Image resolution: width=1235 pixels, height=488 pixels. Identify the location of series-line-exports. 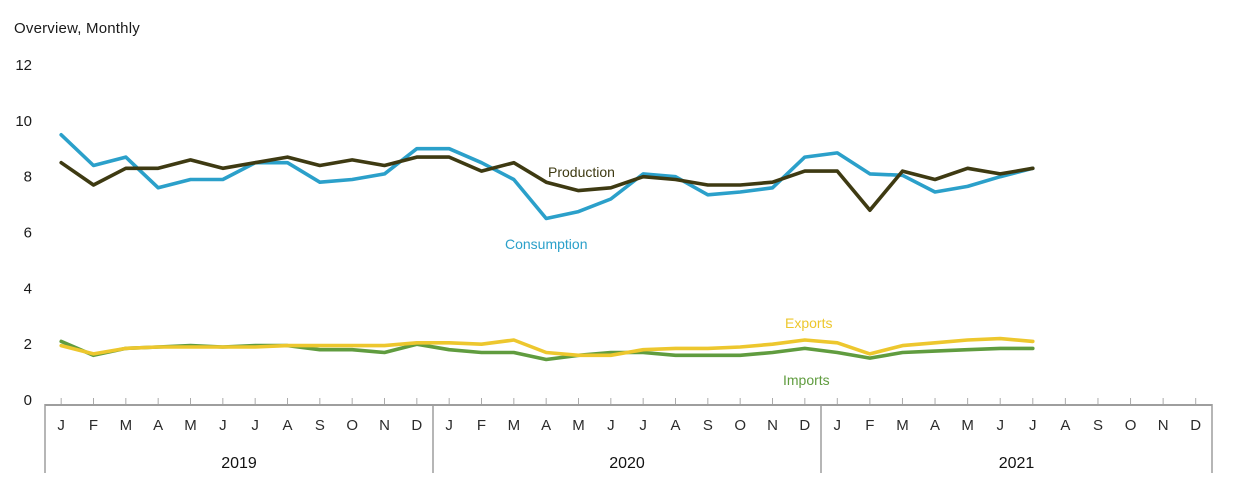
(547, 347).